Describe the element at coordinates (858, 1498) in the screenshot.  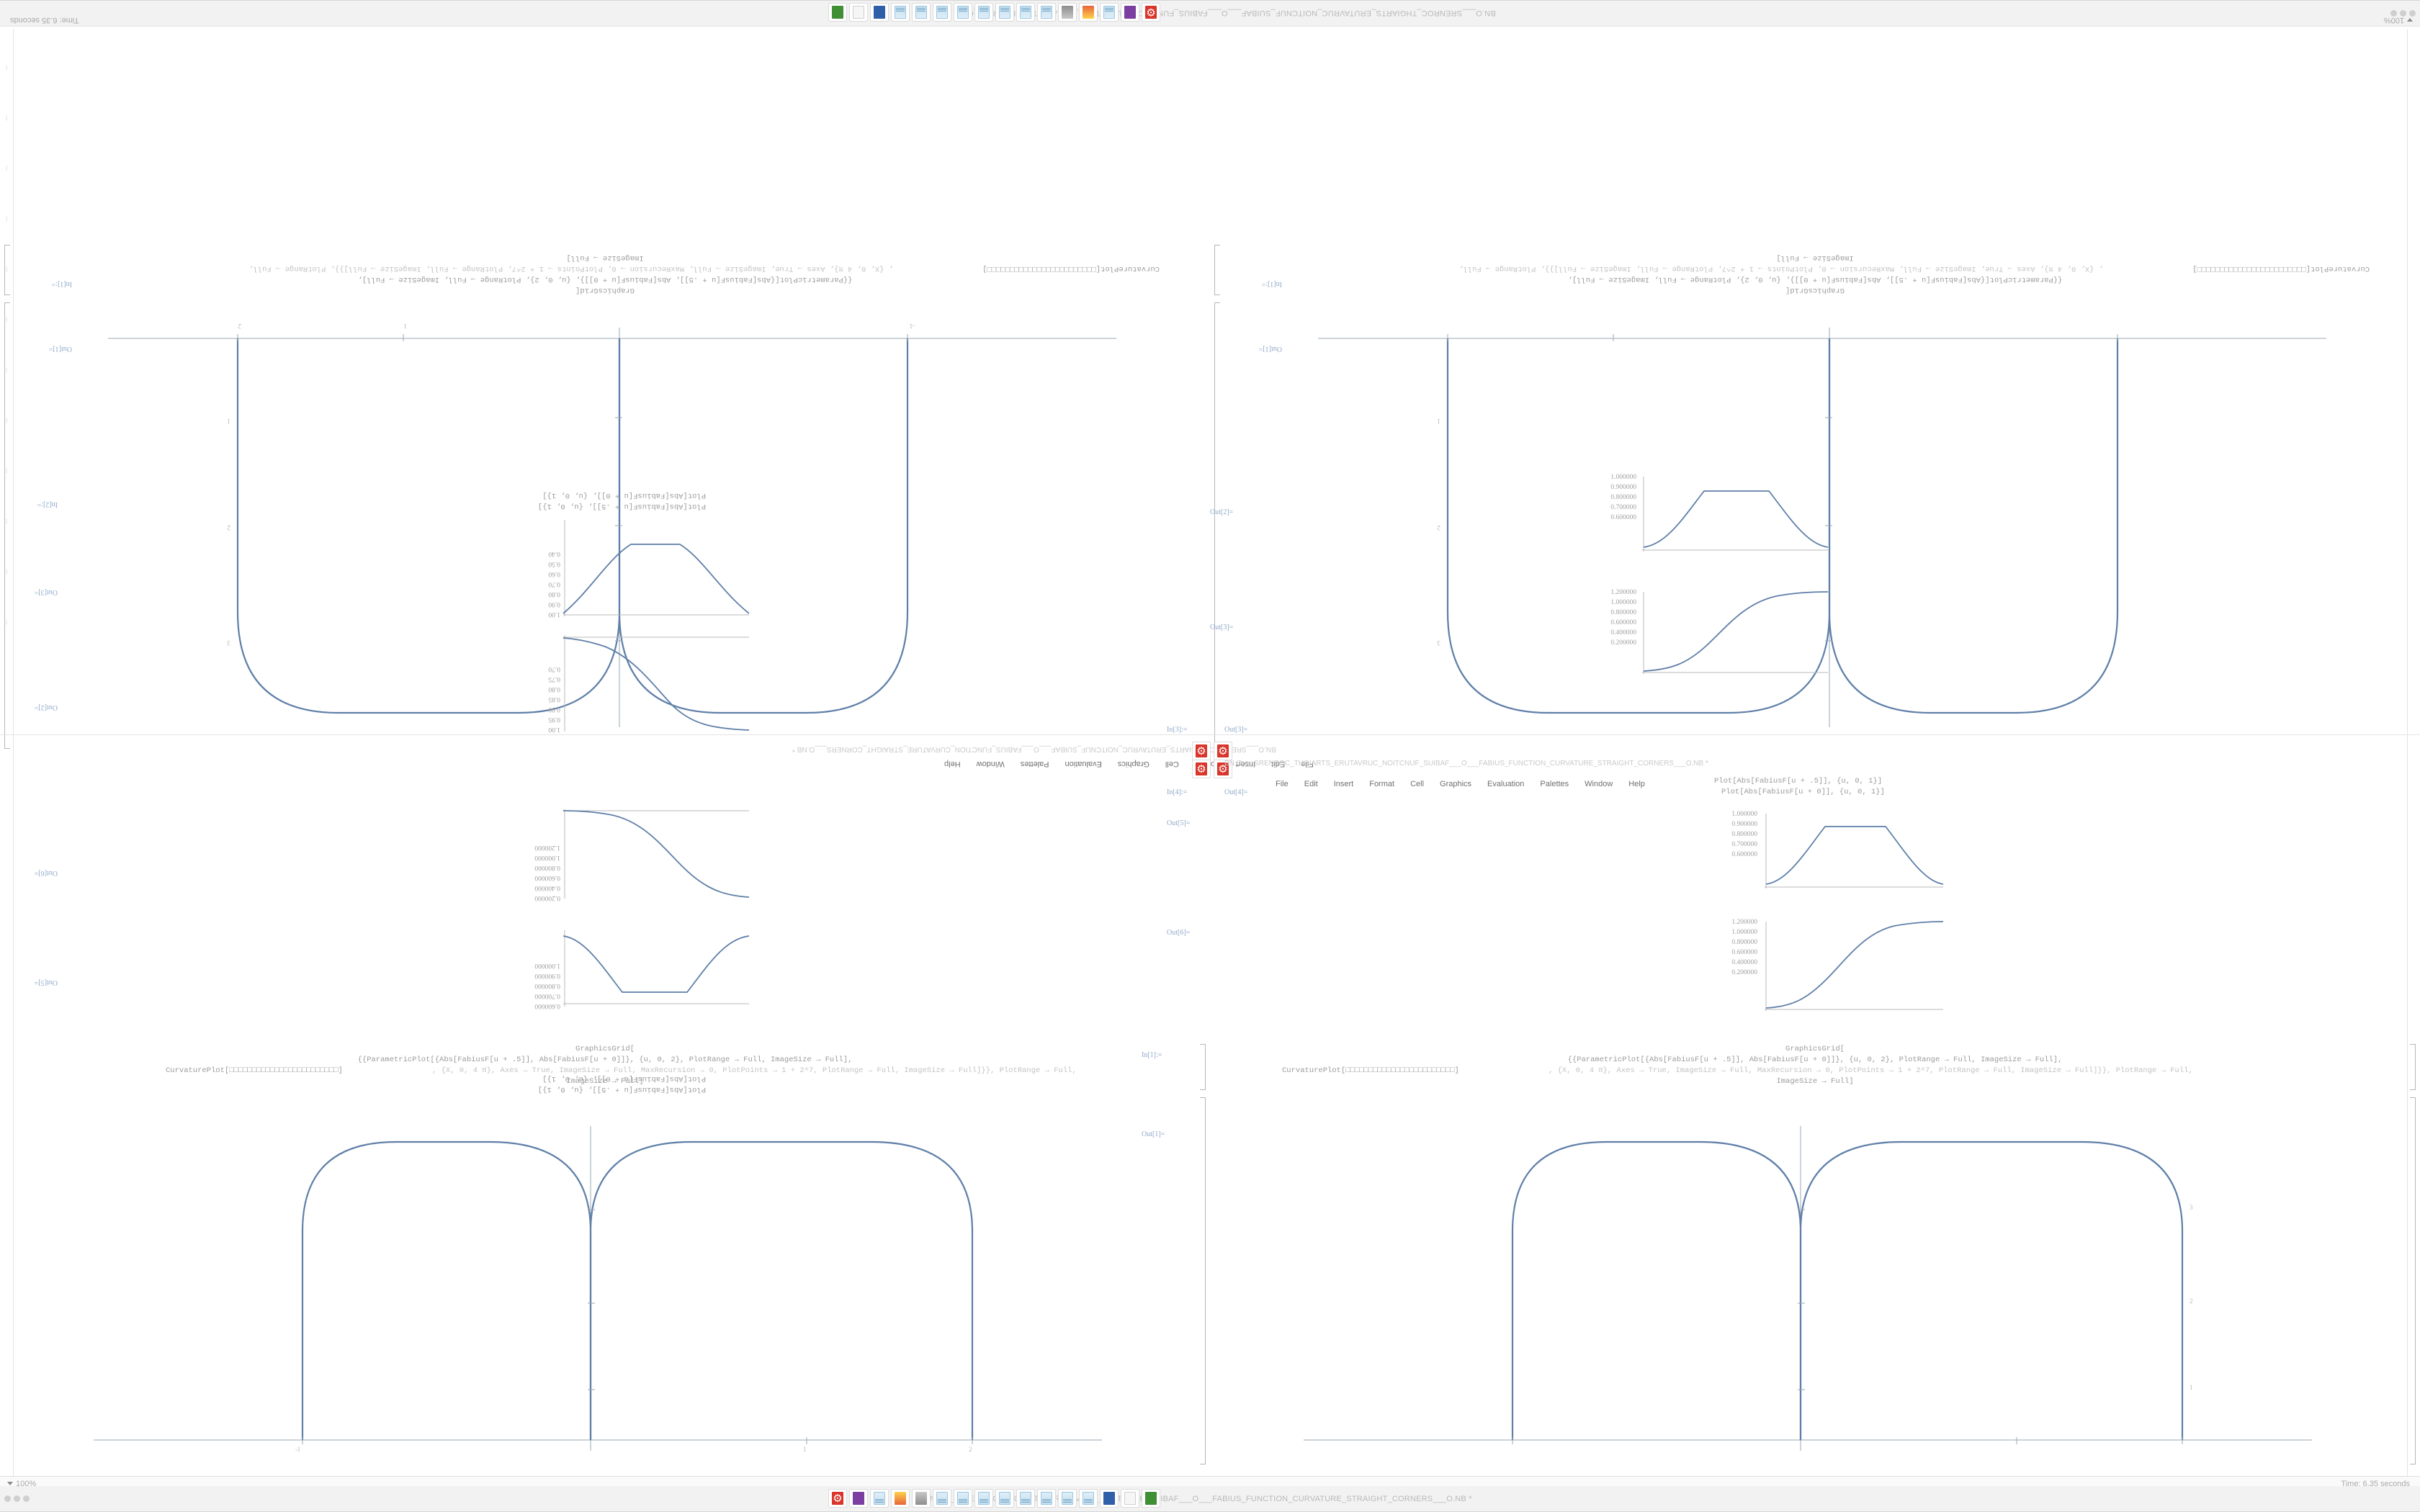
I see `globe-icon` at that location.